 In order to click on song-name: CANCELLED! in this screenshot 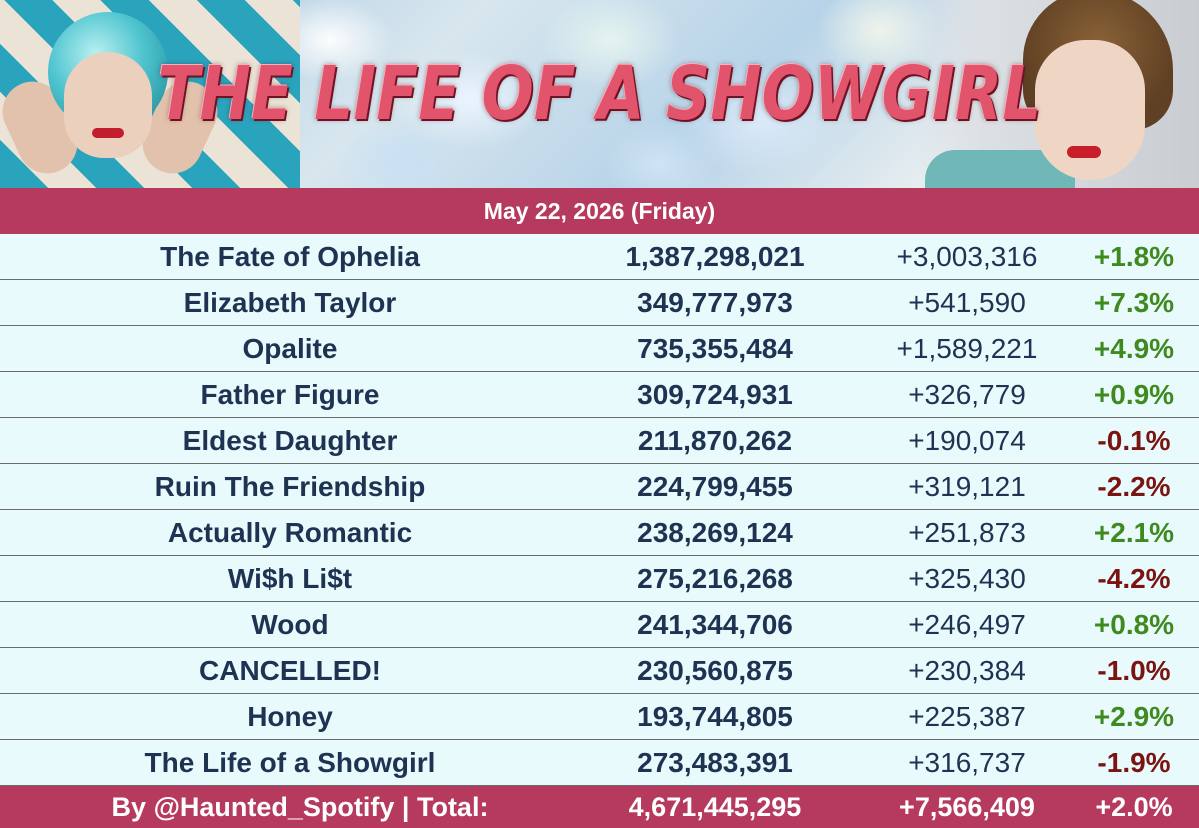, I will do `click(290, 670)`.